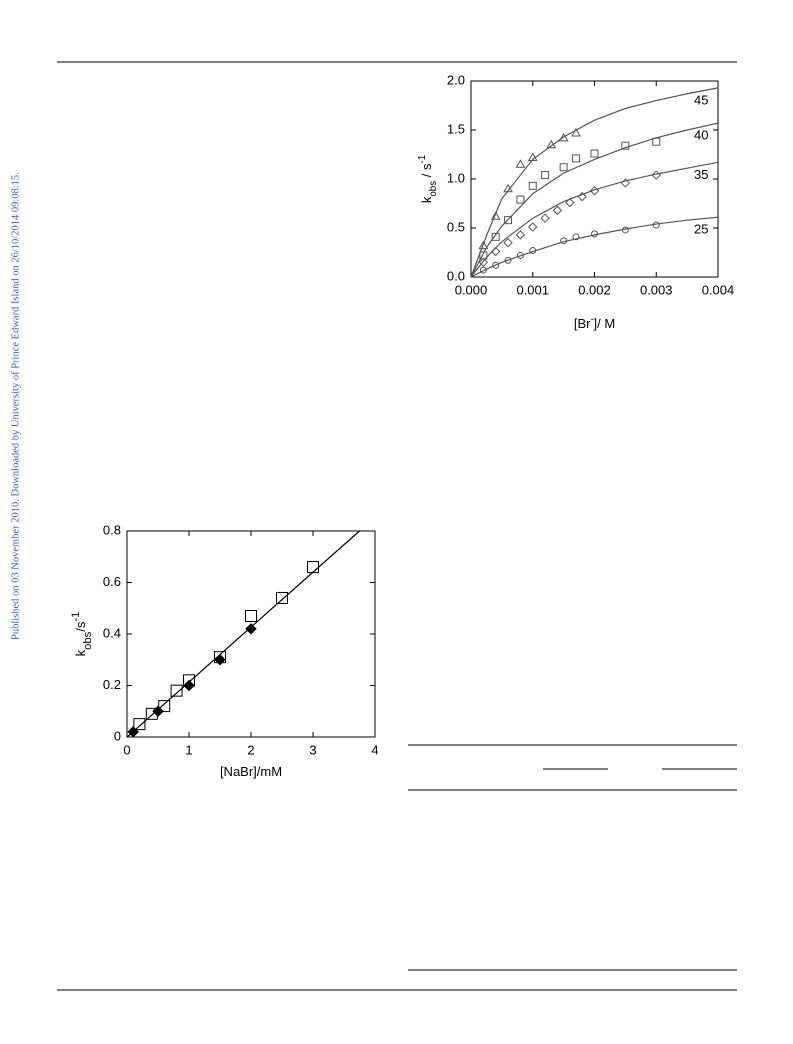 The image size is (793, 1044). What do you see at coordinates (701, 174) in the screenshot?
I see `series-label: 35` at bounding box center [701, 174].